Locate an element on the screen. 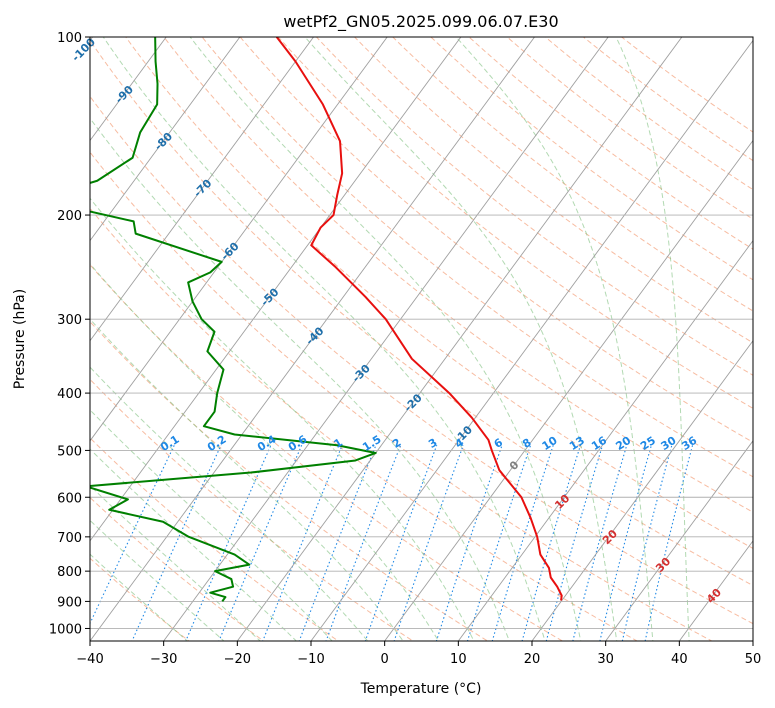  x-tick-label: −30 is located at coordinates (163, 659).